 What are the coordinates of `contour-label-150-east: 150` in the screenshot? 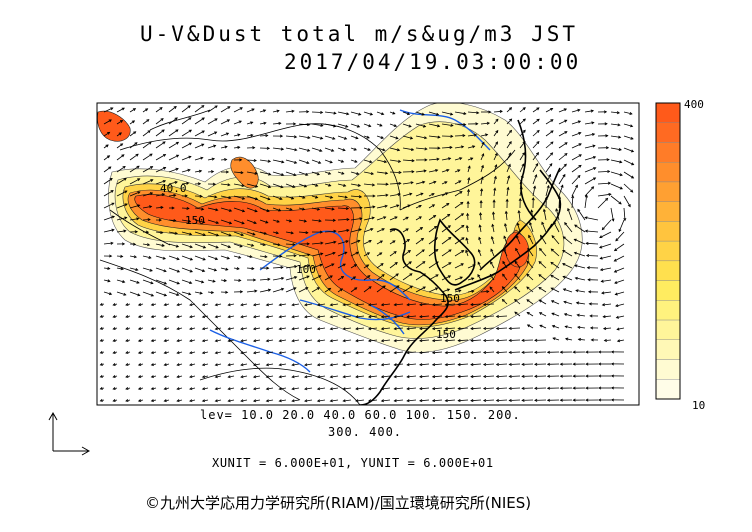 It's located at (450, 298).